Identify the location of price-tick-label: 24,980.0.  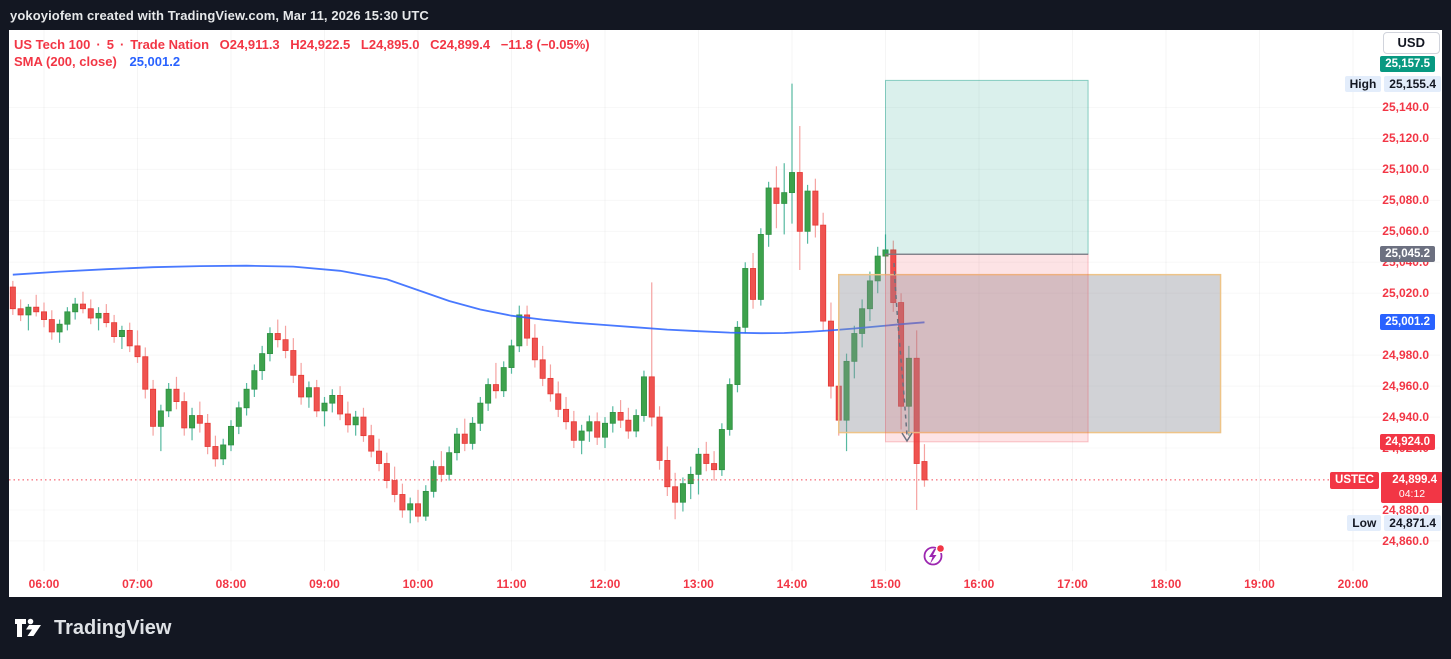
(1405, 355).